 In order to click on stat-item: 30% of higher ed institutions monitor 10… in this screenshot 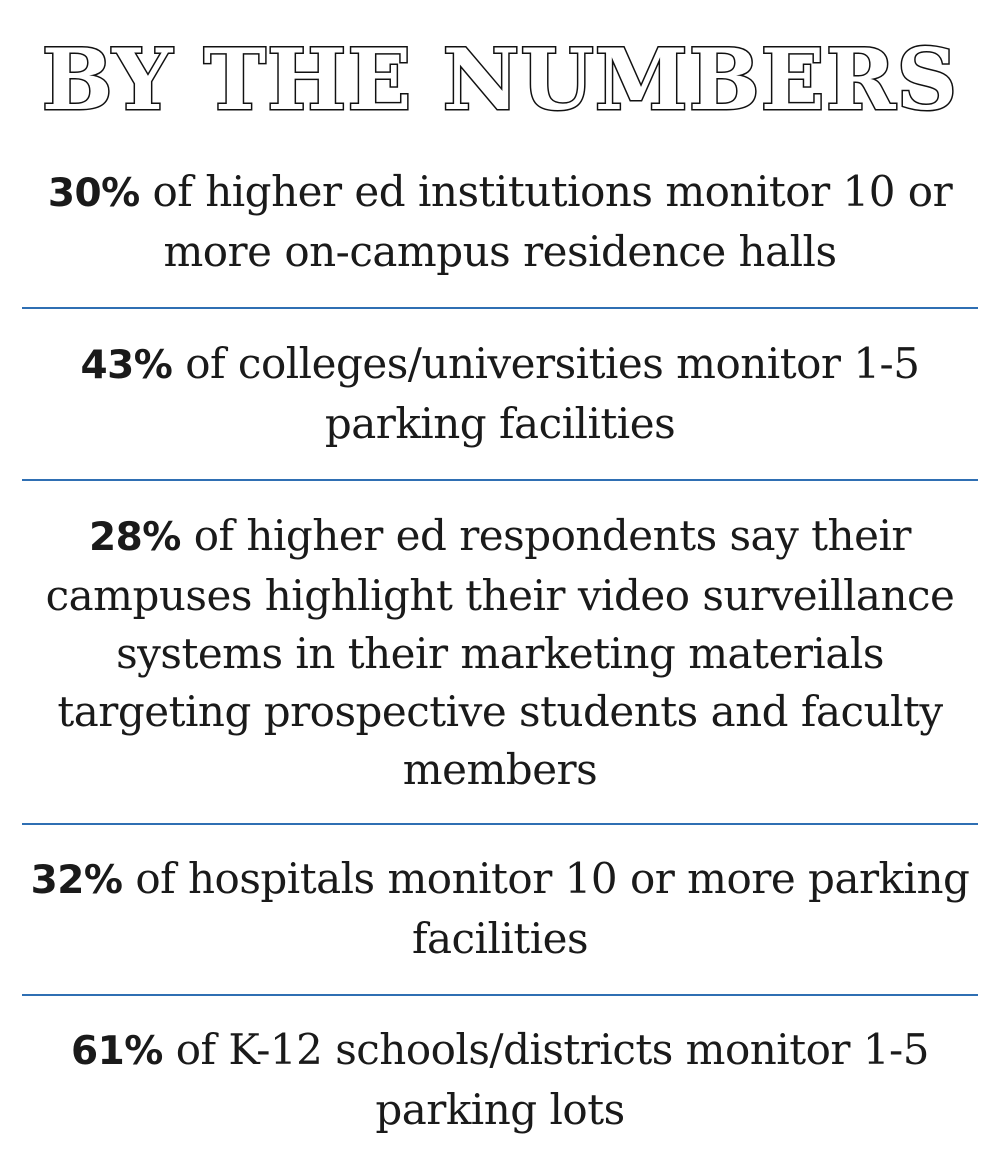, I will do `click(500, 222)`.